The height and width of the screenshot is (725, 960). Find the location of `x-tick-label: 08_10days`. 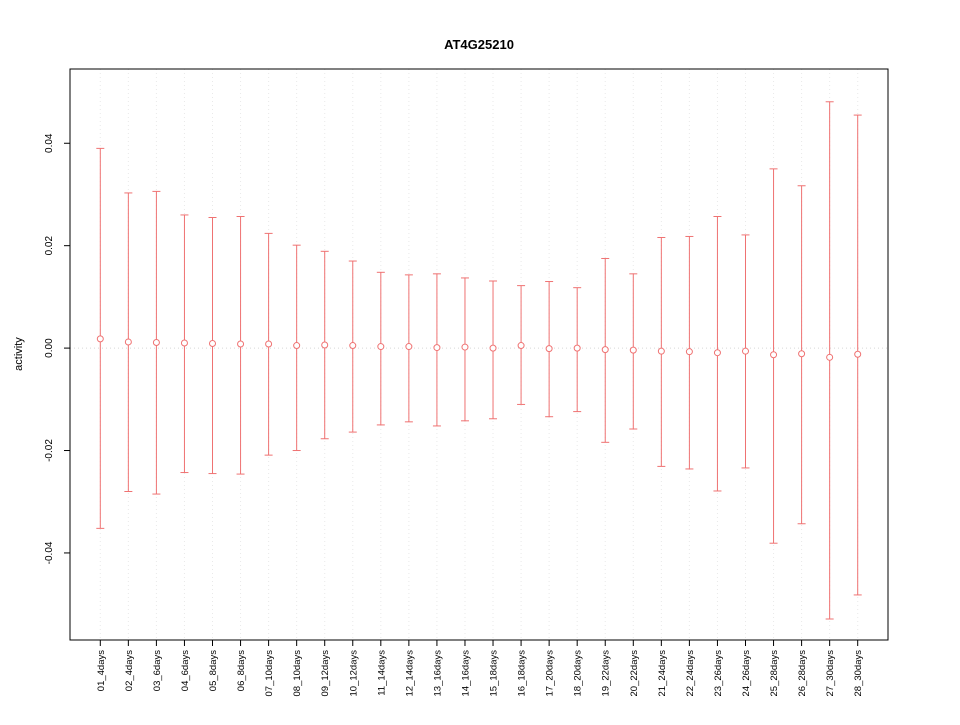

x-tick-label: 08_10days is located at coordinates (297, 673).